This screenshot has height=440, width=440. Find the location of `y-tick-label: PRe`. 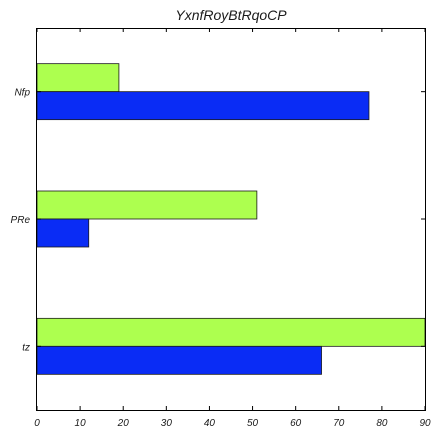

y-tick-label: PRe is located at coordinates (21, 220).